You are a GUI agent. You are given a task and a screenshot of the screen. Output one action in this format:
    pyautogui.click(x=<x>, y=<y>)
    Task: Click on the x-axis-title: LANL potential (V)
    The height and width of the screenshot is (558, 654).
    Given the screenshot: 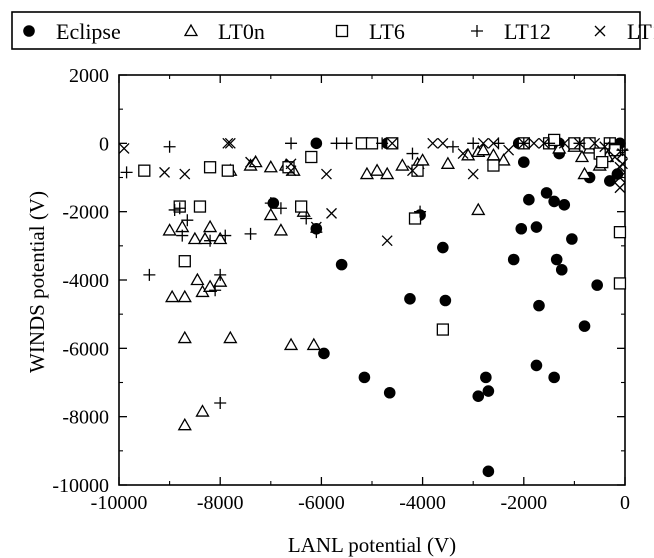 What is the action you would take?
    pyautogui.click(x=372, y=545)
    